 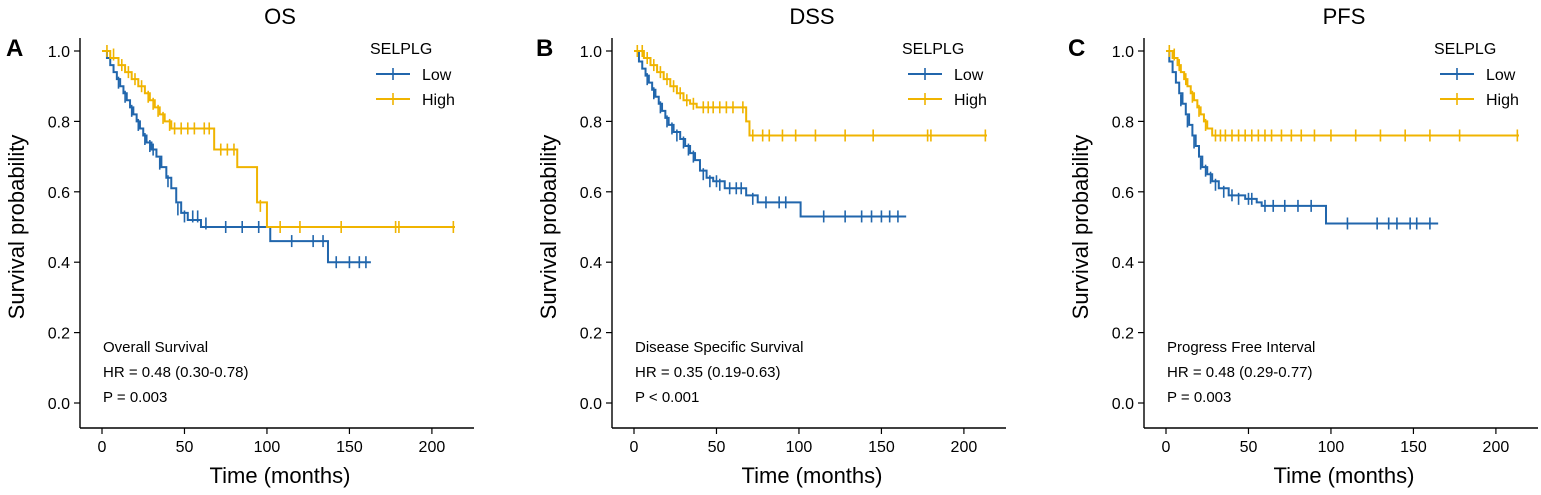 I want to click on stats-annotation: HR = 0.48 (0.30-0.78), so click(x=176, y=372).